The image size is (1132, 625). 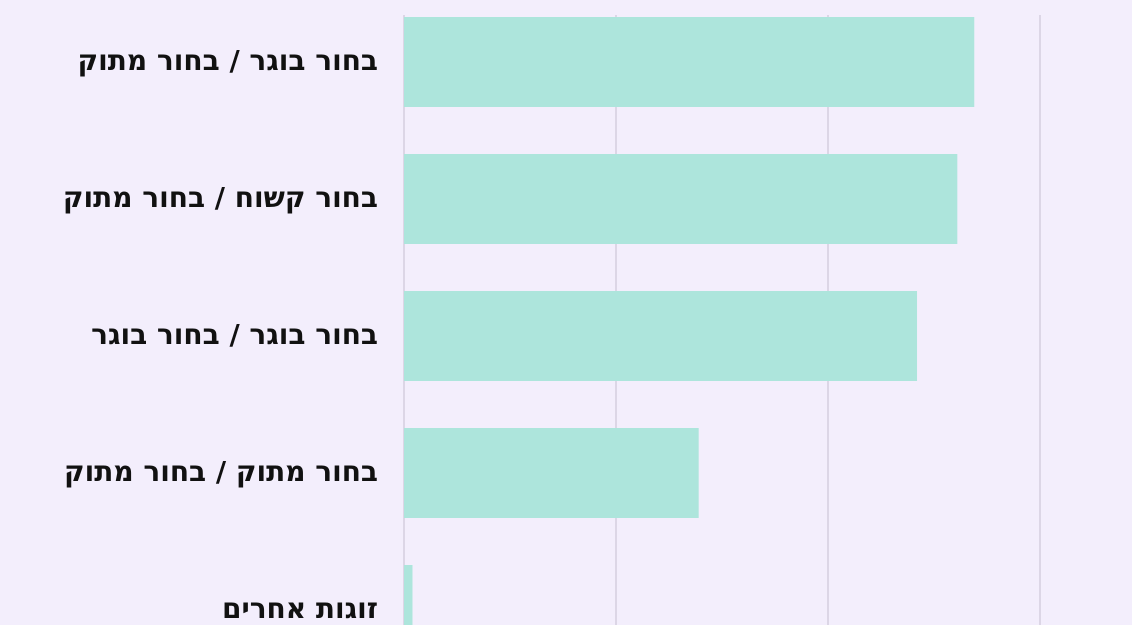 What do you see at coordinates (221, 471) in the screenshot?
I see `category-label: בחור מתוק / בחור מתוק` at bounding box center [221, 471].